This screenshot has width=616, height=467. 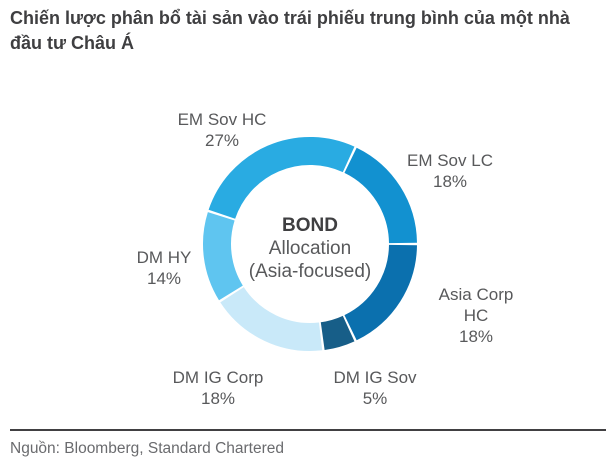 What do you see at coordinates (218, 388) in the screenshot?
I see `slice-label-dm-ig-corp: DM IG Corp 18%` at bounding box center [218, 388].